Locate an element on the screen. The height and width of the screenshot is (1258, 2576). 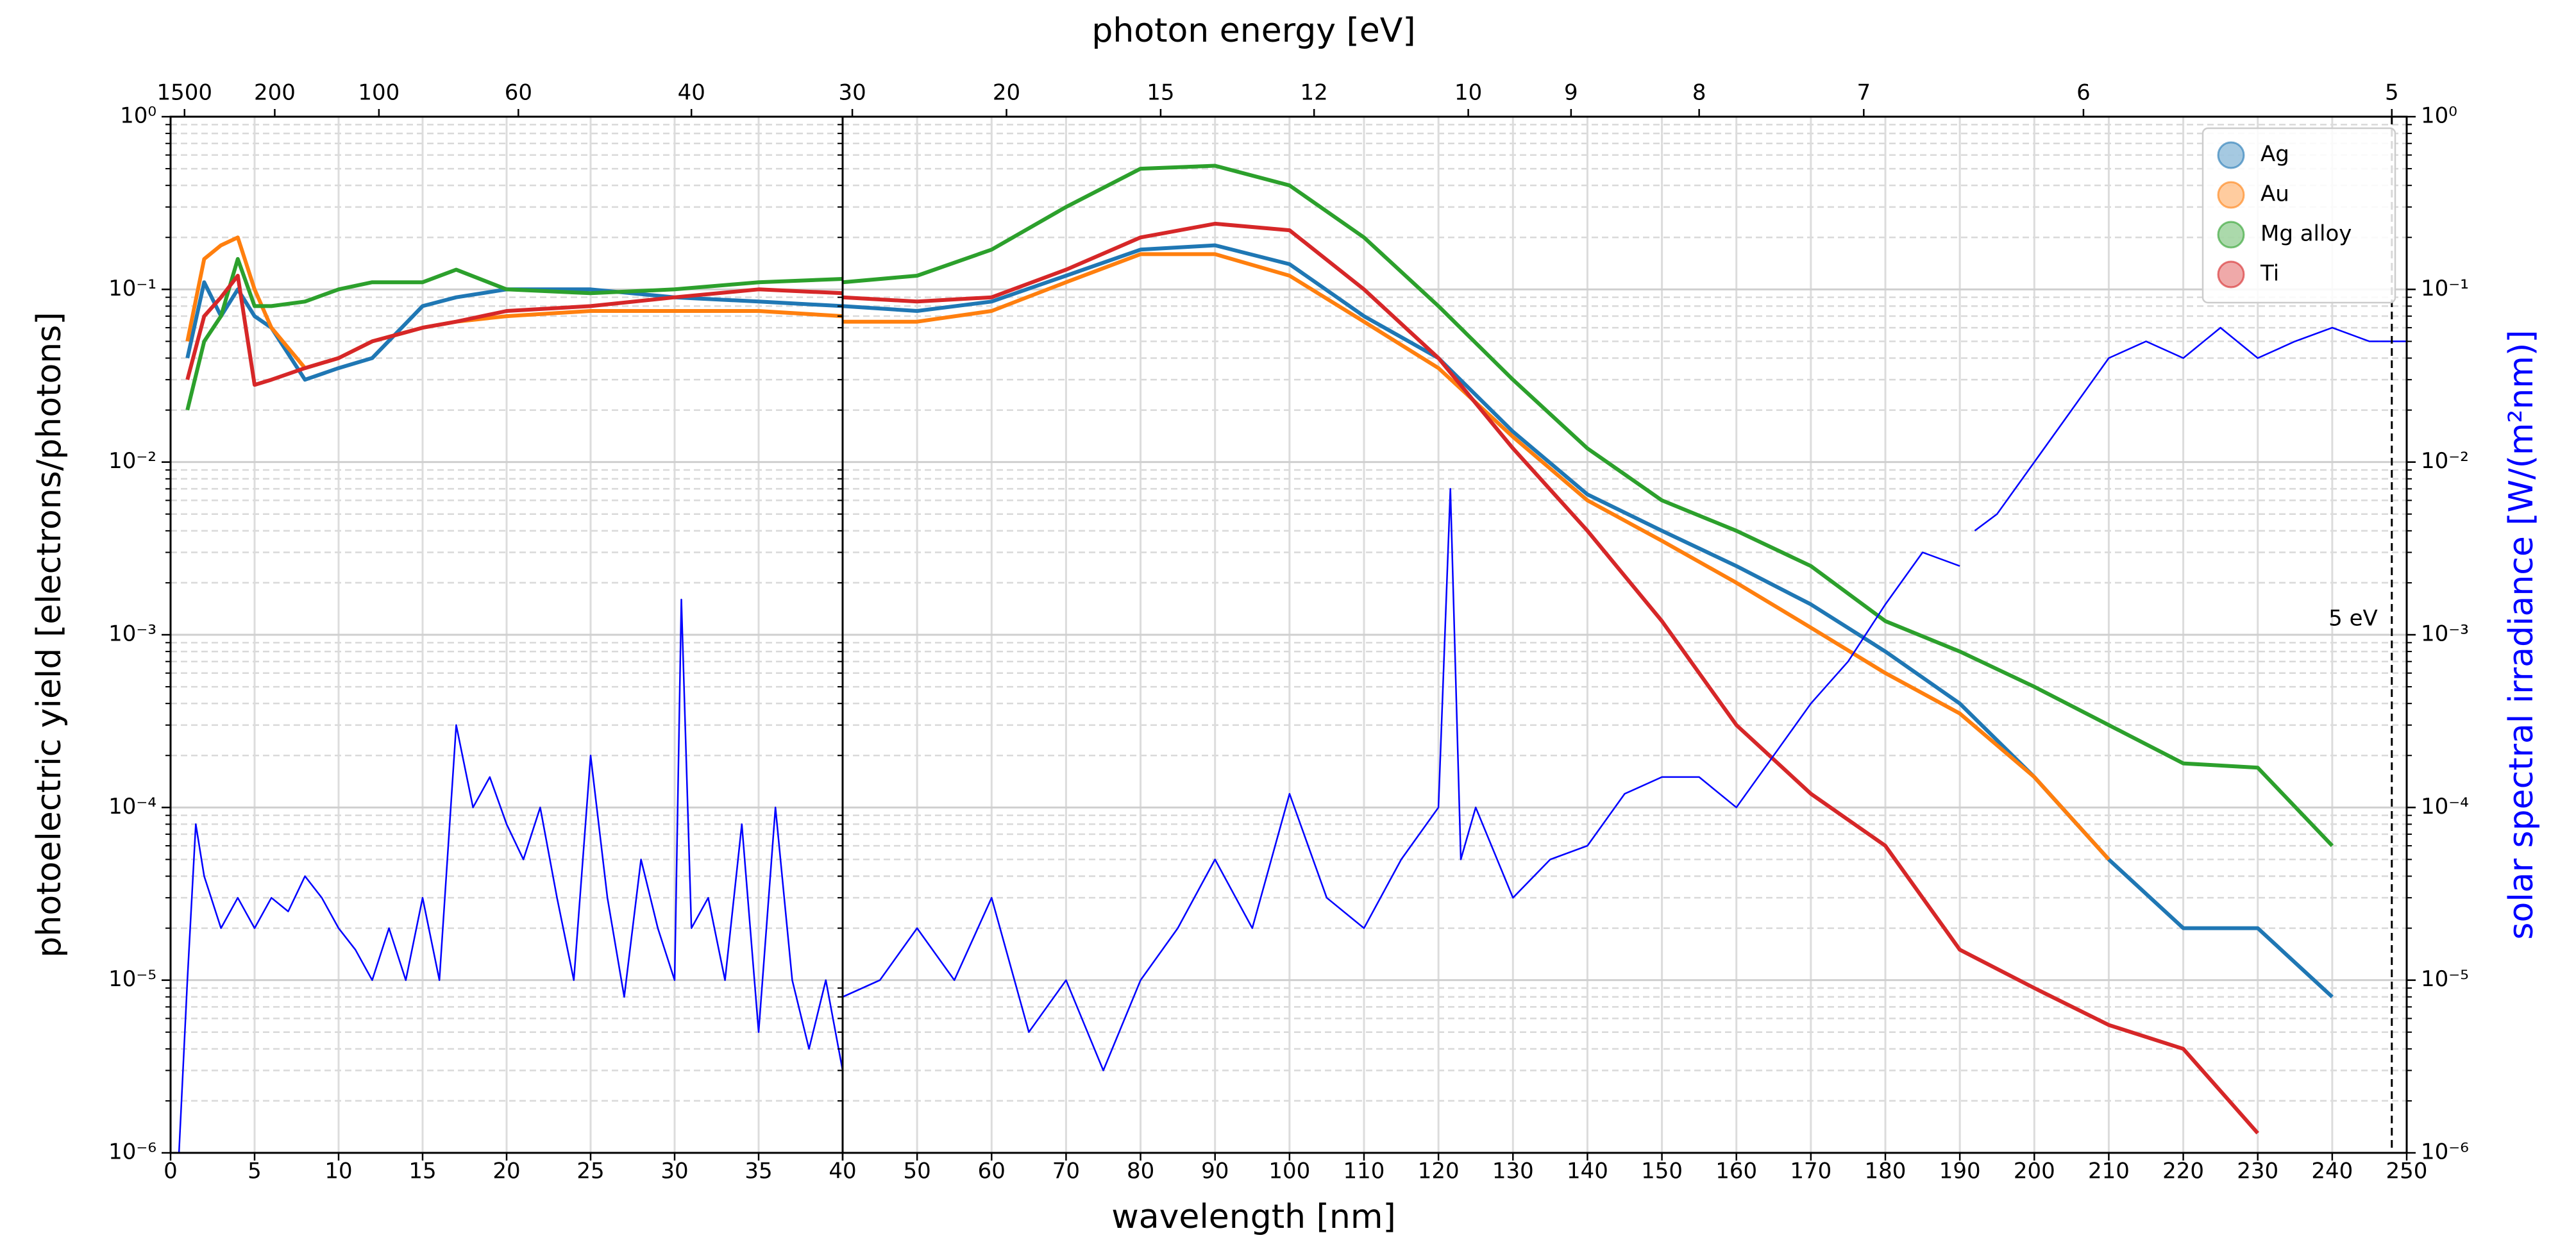
x-tick-label: 35 is located at coordinates (758, 1171).